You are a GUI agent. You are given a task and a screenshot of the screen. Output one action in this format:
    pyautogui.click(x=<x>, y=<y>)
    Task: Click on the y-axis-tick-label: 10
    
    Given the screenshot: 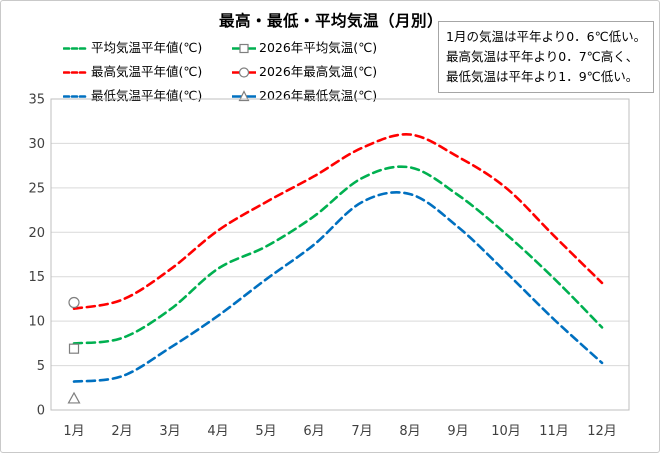 What is the action you would take?
    pyautogui.click(x=36, y=322)
    